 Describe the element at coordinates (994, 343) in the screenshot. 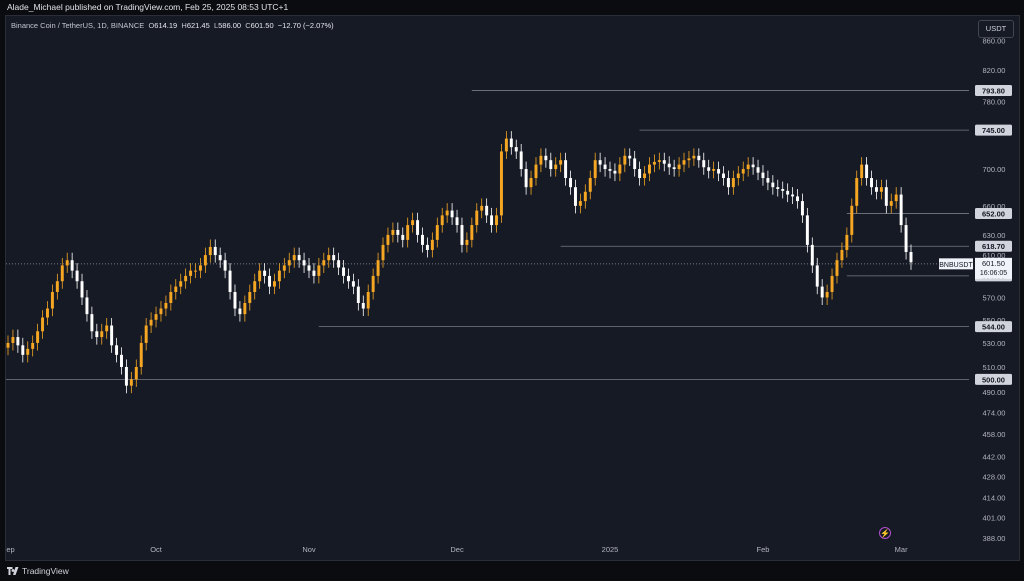

I see `y-tick-label: 530.00` at that location.